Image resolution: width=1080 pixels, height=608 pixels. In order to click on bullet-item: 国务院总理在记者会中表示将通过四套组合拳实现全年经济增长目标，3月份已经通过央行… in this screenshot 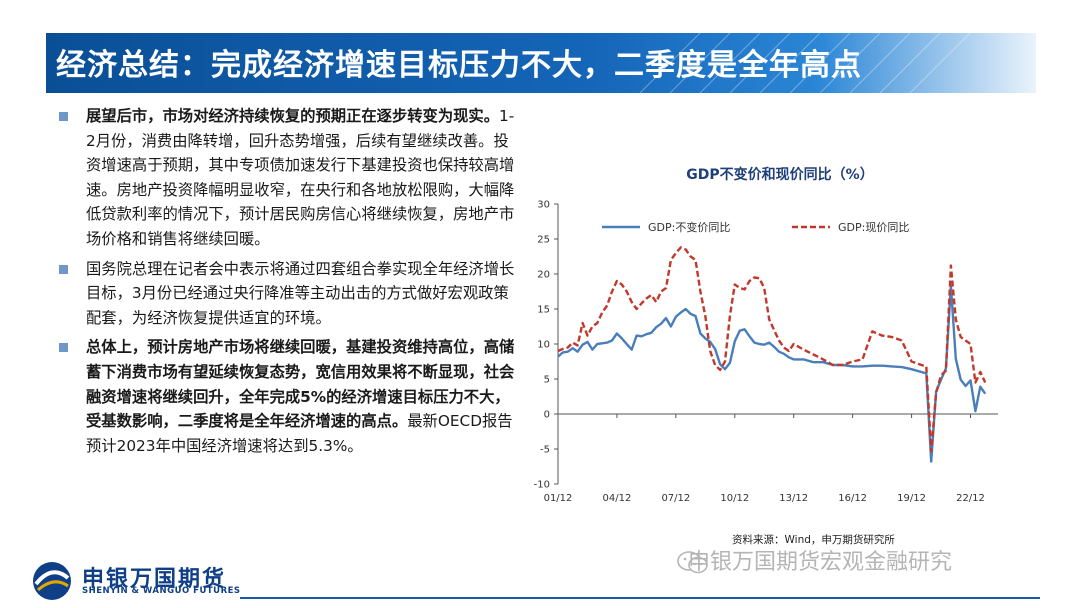, I will do `click(288, 294)`.